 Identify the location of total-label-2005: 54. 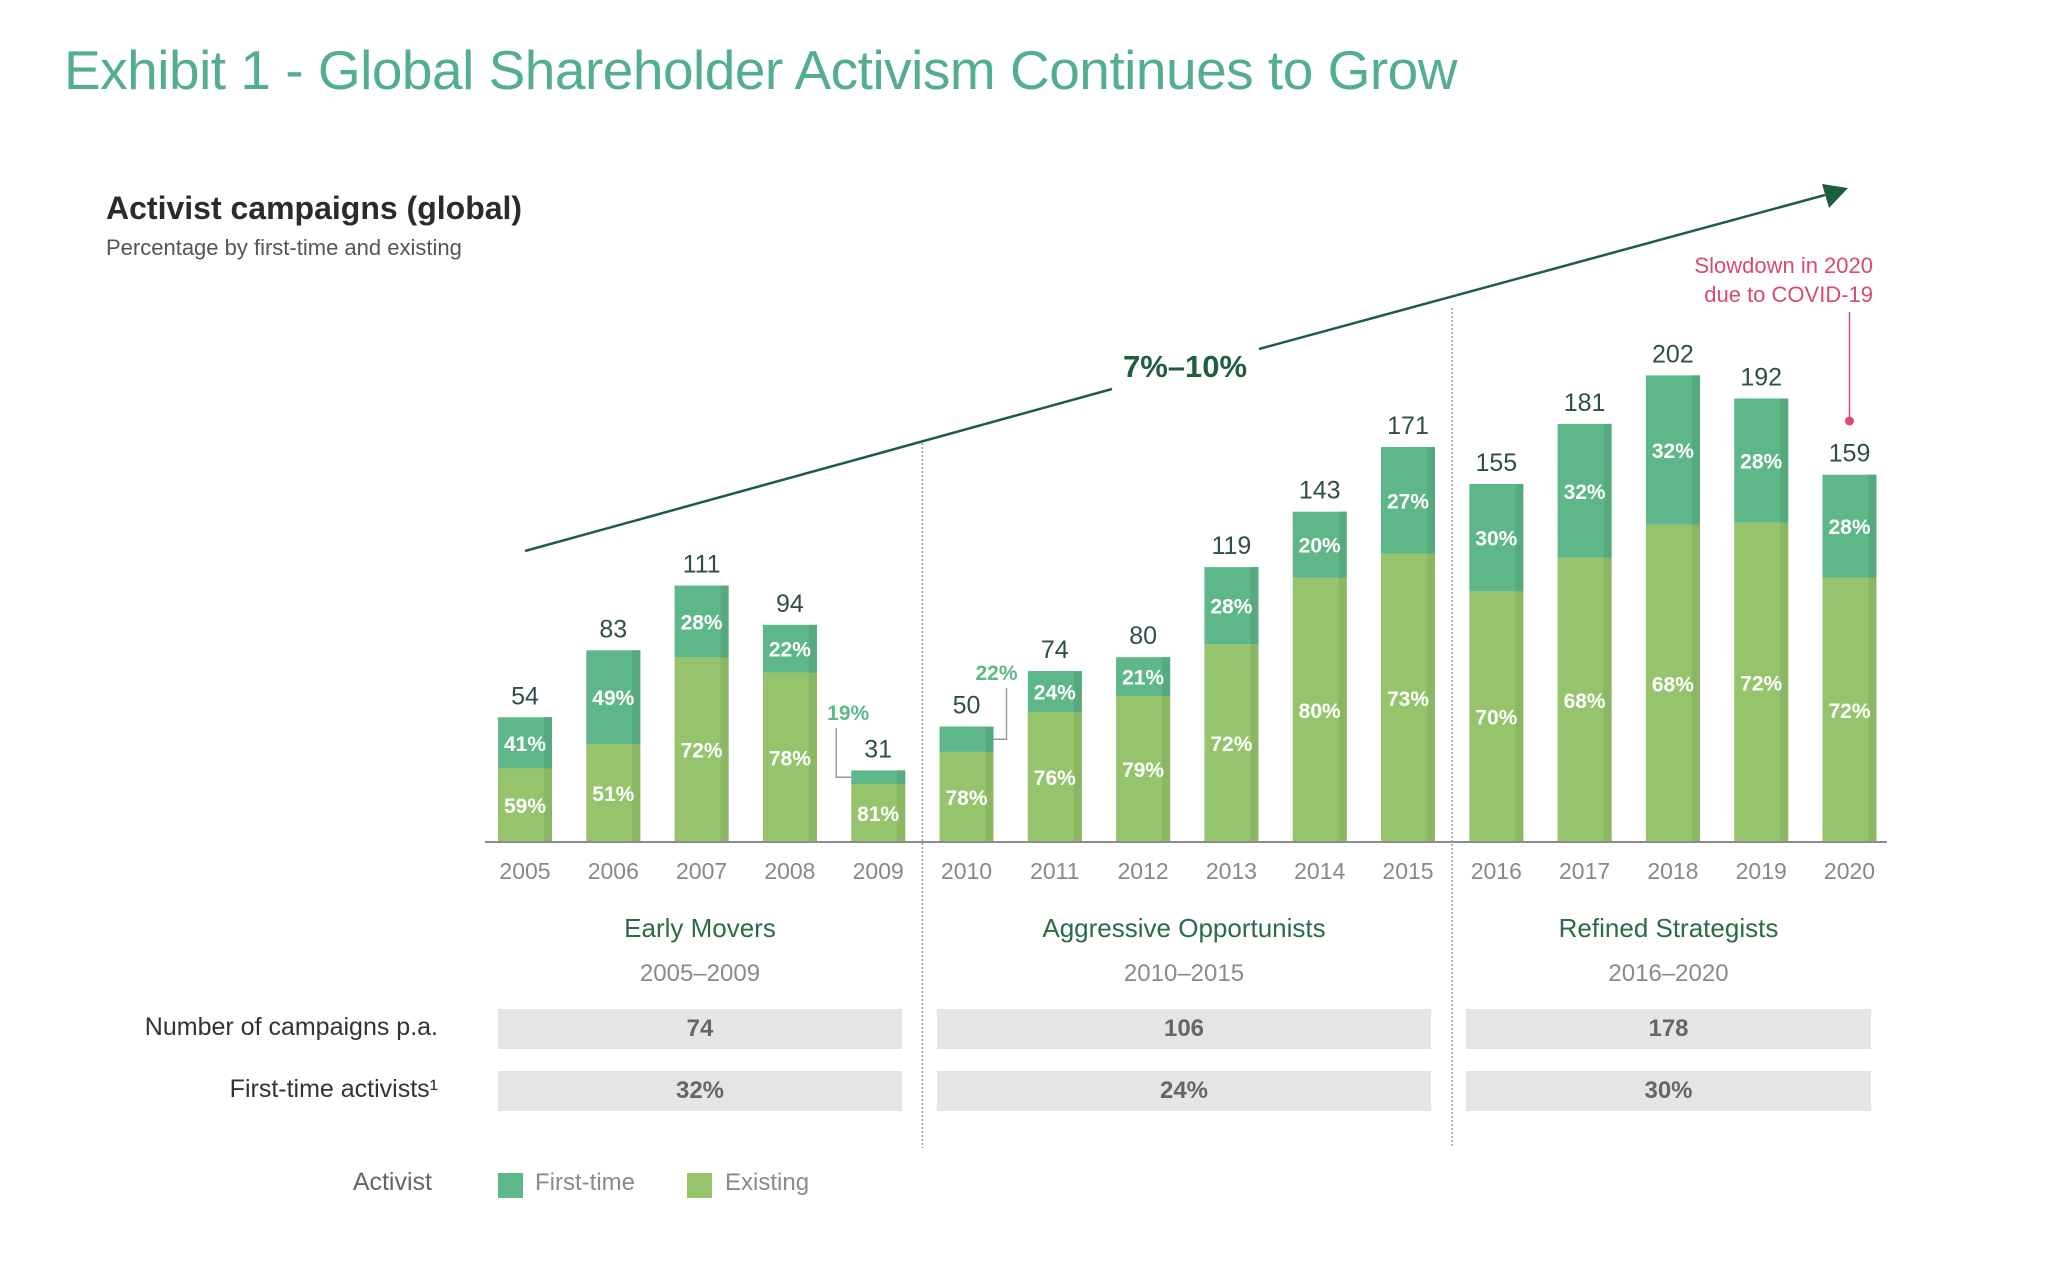
(525, 696).